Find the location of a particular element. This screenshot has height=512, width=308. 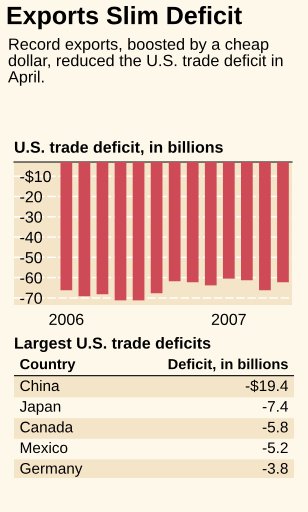

data-label: -5.8 is located at coordinates (275, 427).